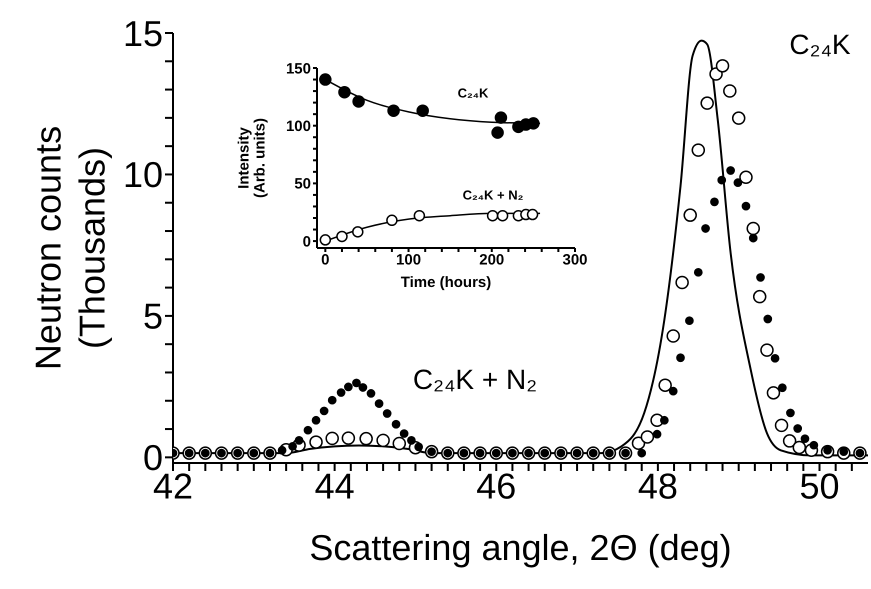  What do you see at coordinates (302, 184) in the screenshot?
I see `y-tick-label: 50` at bounding box center [302, 184].